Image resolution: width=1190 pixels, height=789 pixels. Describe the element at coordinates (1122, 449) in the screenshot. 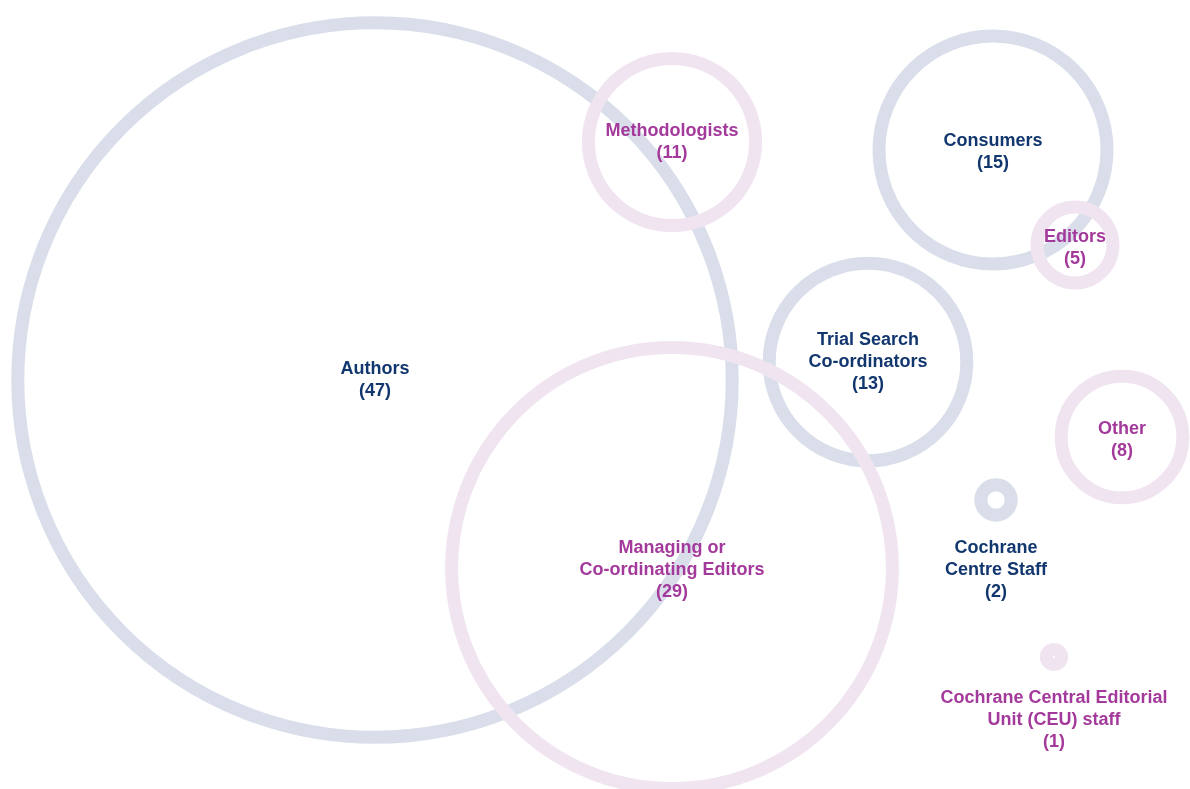

I see `data-label: (8)` at that location.